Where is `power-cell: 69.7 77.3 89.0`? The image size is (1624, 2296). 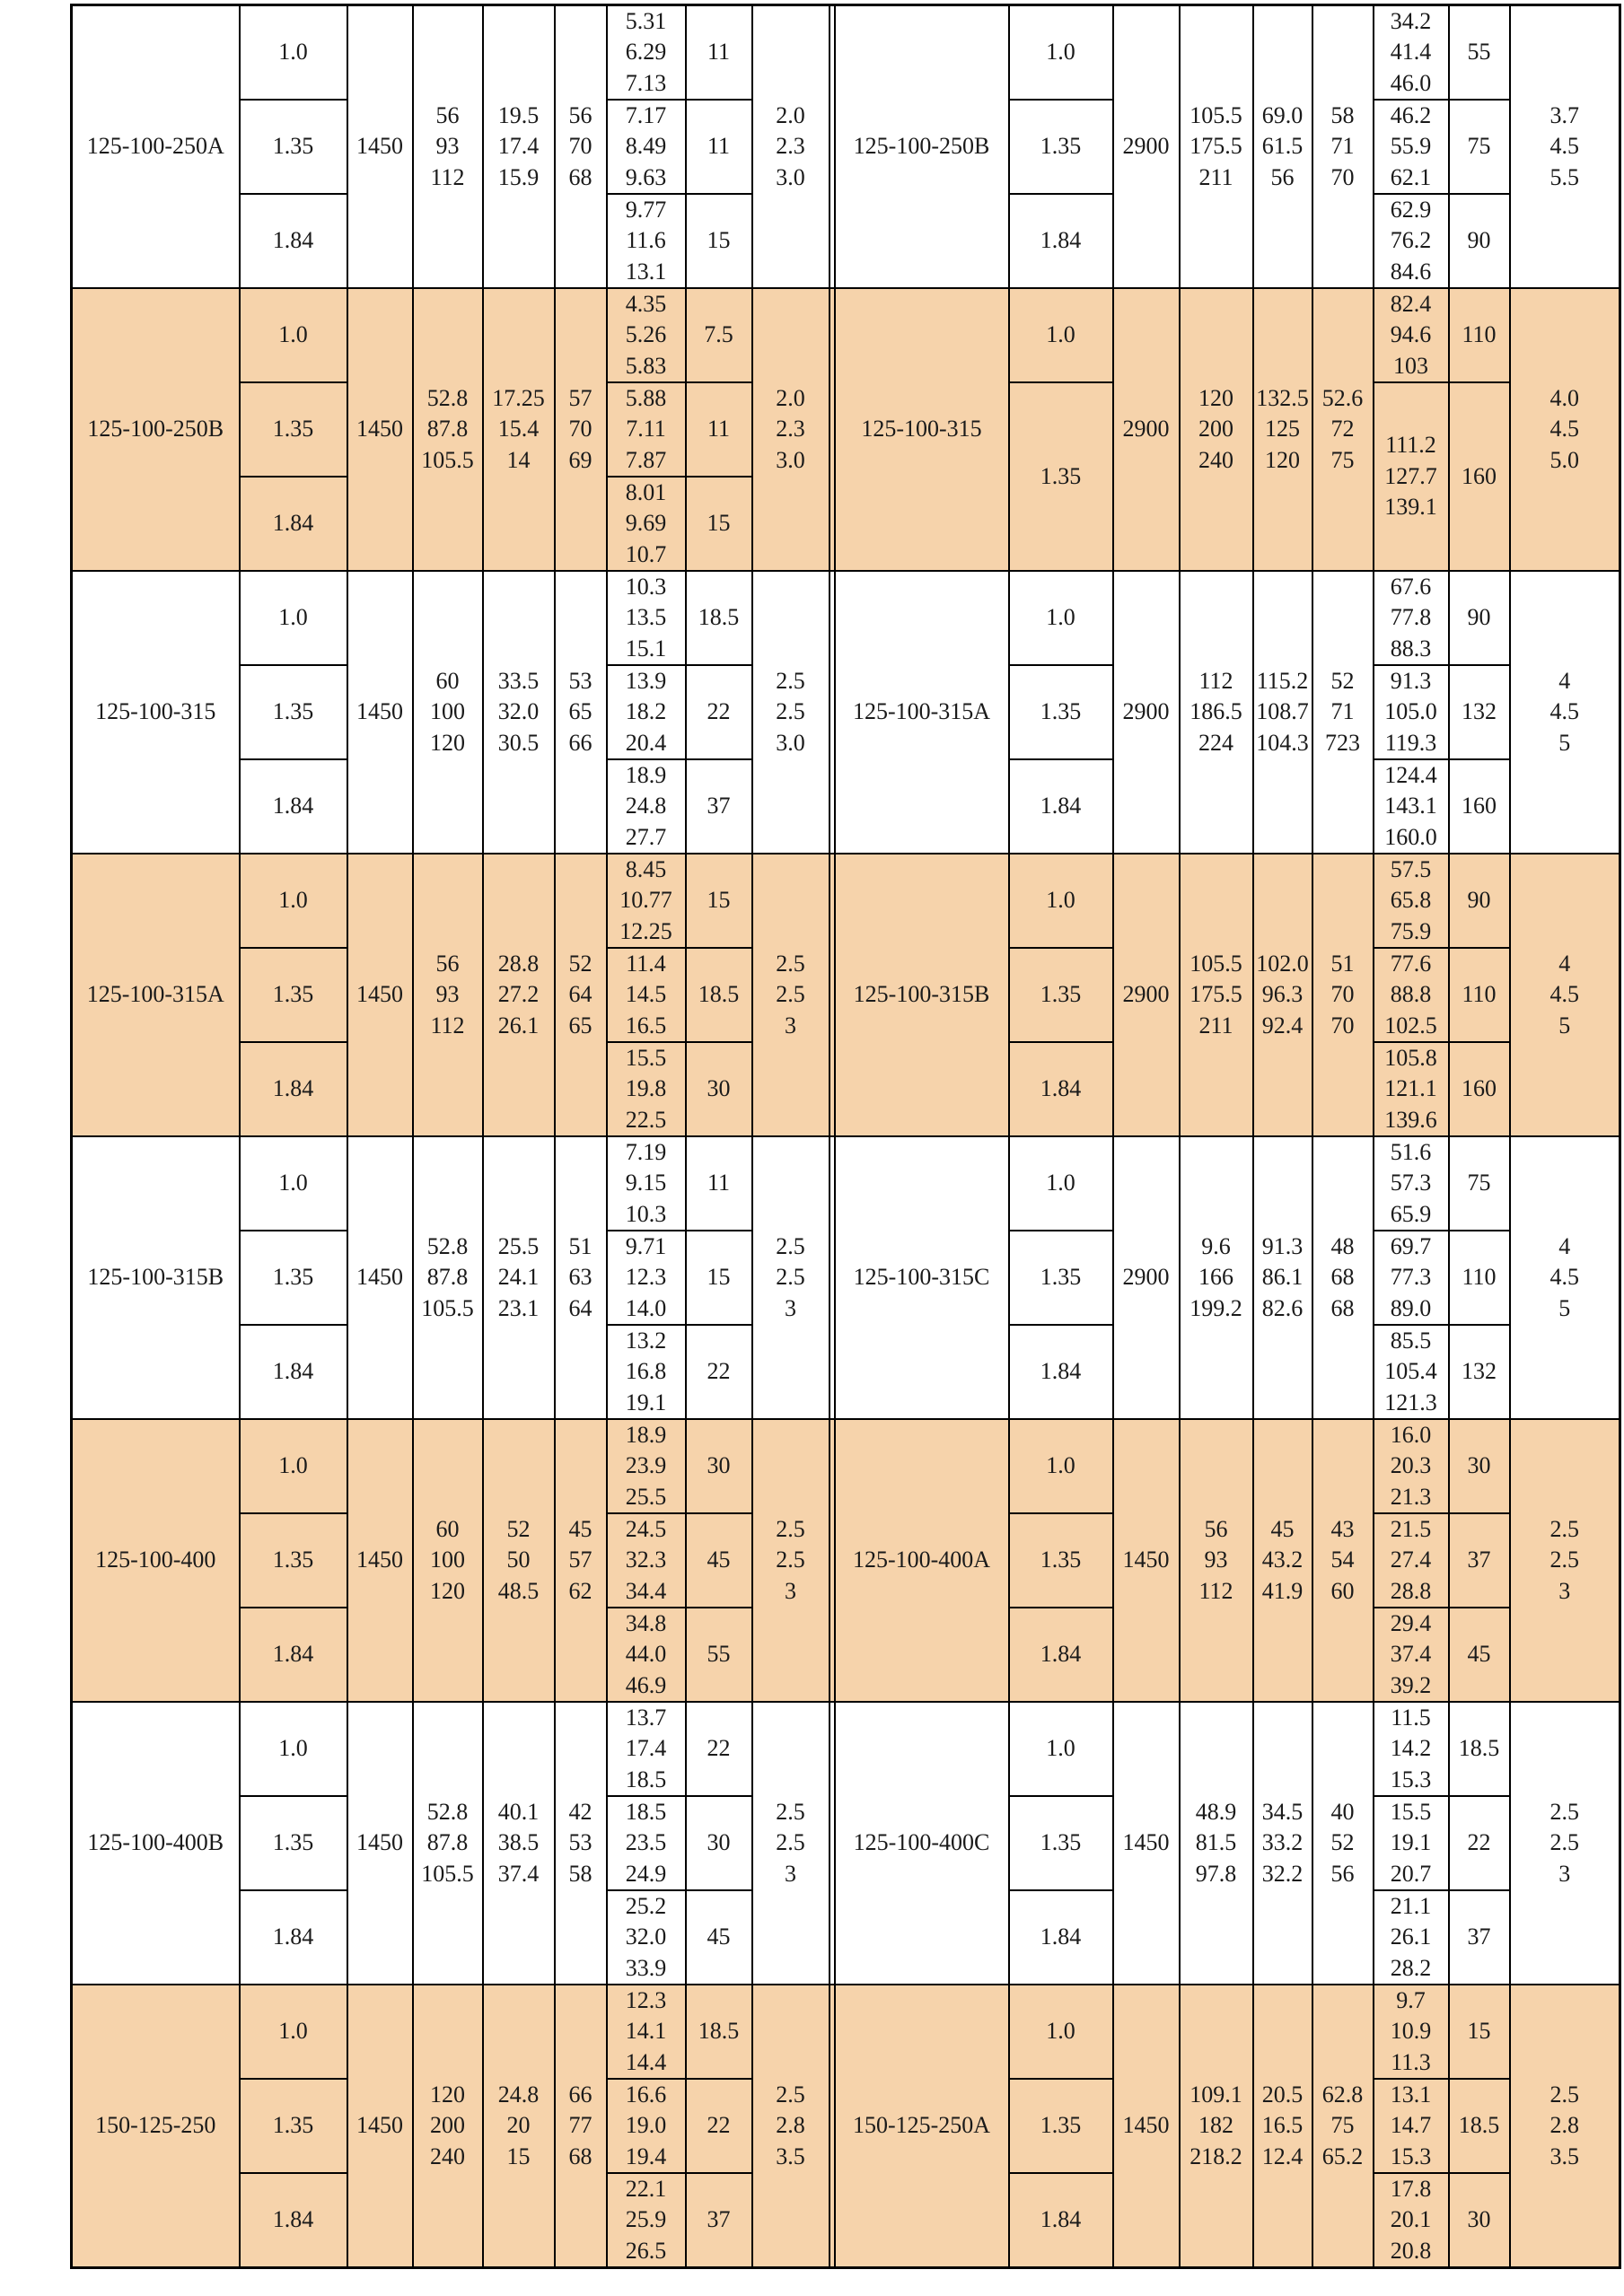
power-cell: 69.7 77.3 89.0 is located at coordinates (1411, 1277).